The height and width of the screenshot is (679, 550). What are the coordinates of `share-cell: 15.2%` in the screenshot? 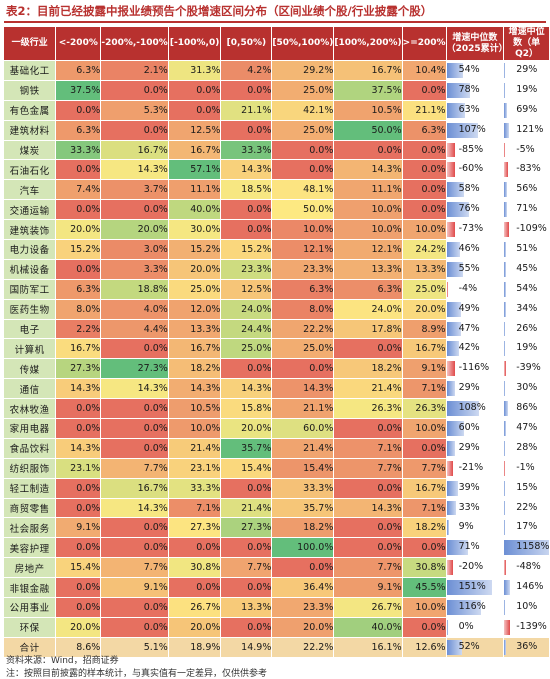 It's located at (246, 249).